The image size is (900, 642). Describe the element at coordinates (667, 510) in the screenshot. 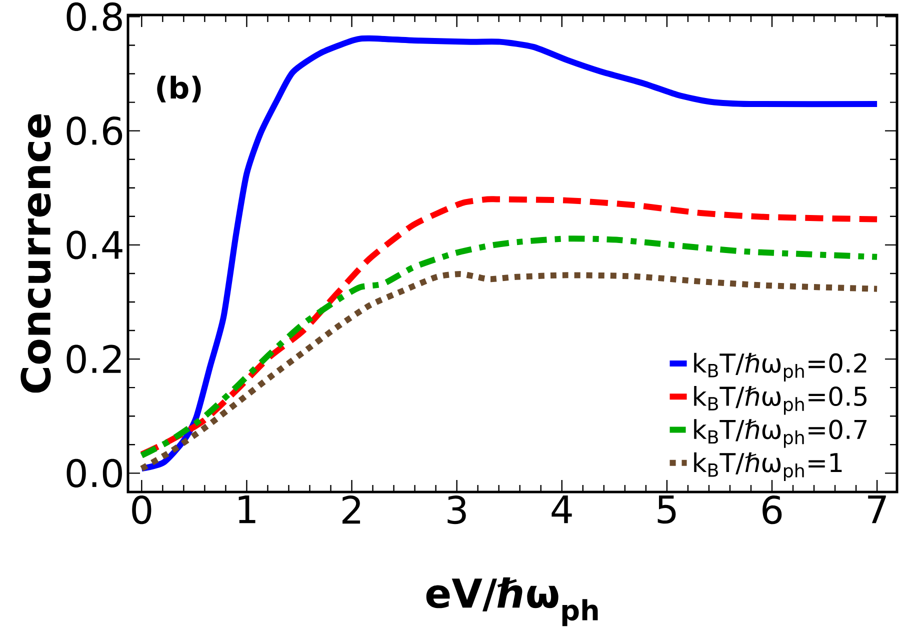

I see `x-tick-label: 5` at that location.